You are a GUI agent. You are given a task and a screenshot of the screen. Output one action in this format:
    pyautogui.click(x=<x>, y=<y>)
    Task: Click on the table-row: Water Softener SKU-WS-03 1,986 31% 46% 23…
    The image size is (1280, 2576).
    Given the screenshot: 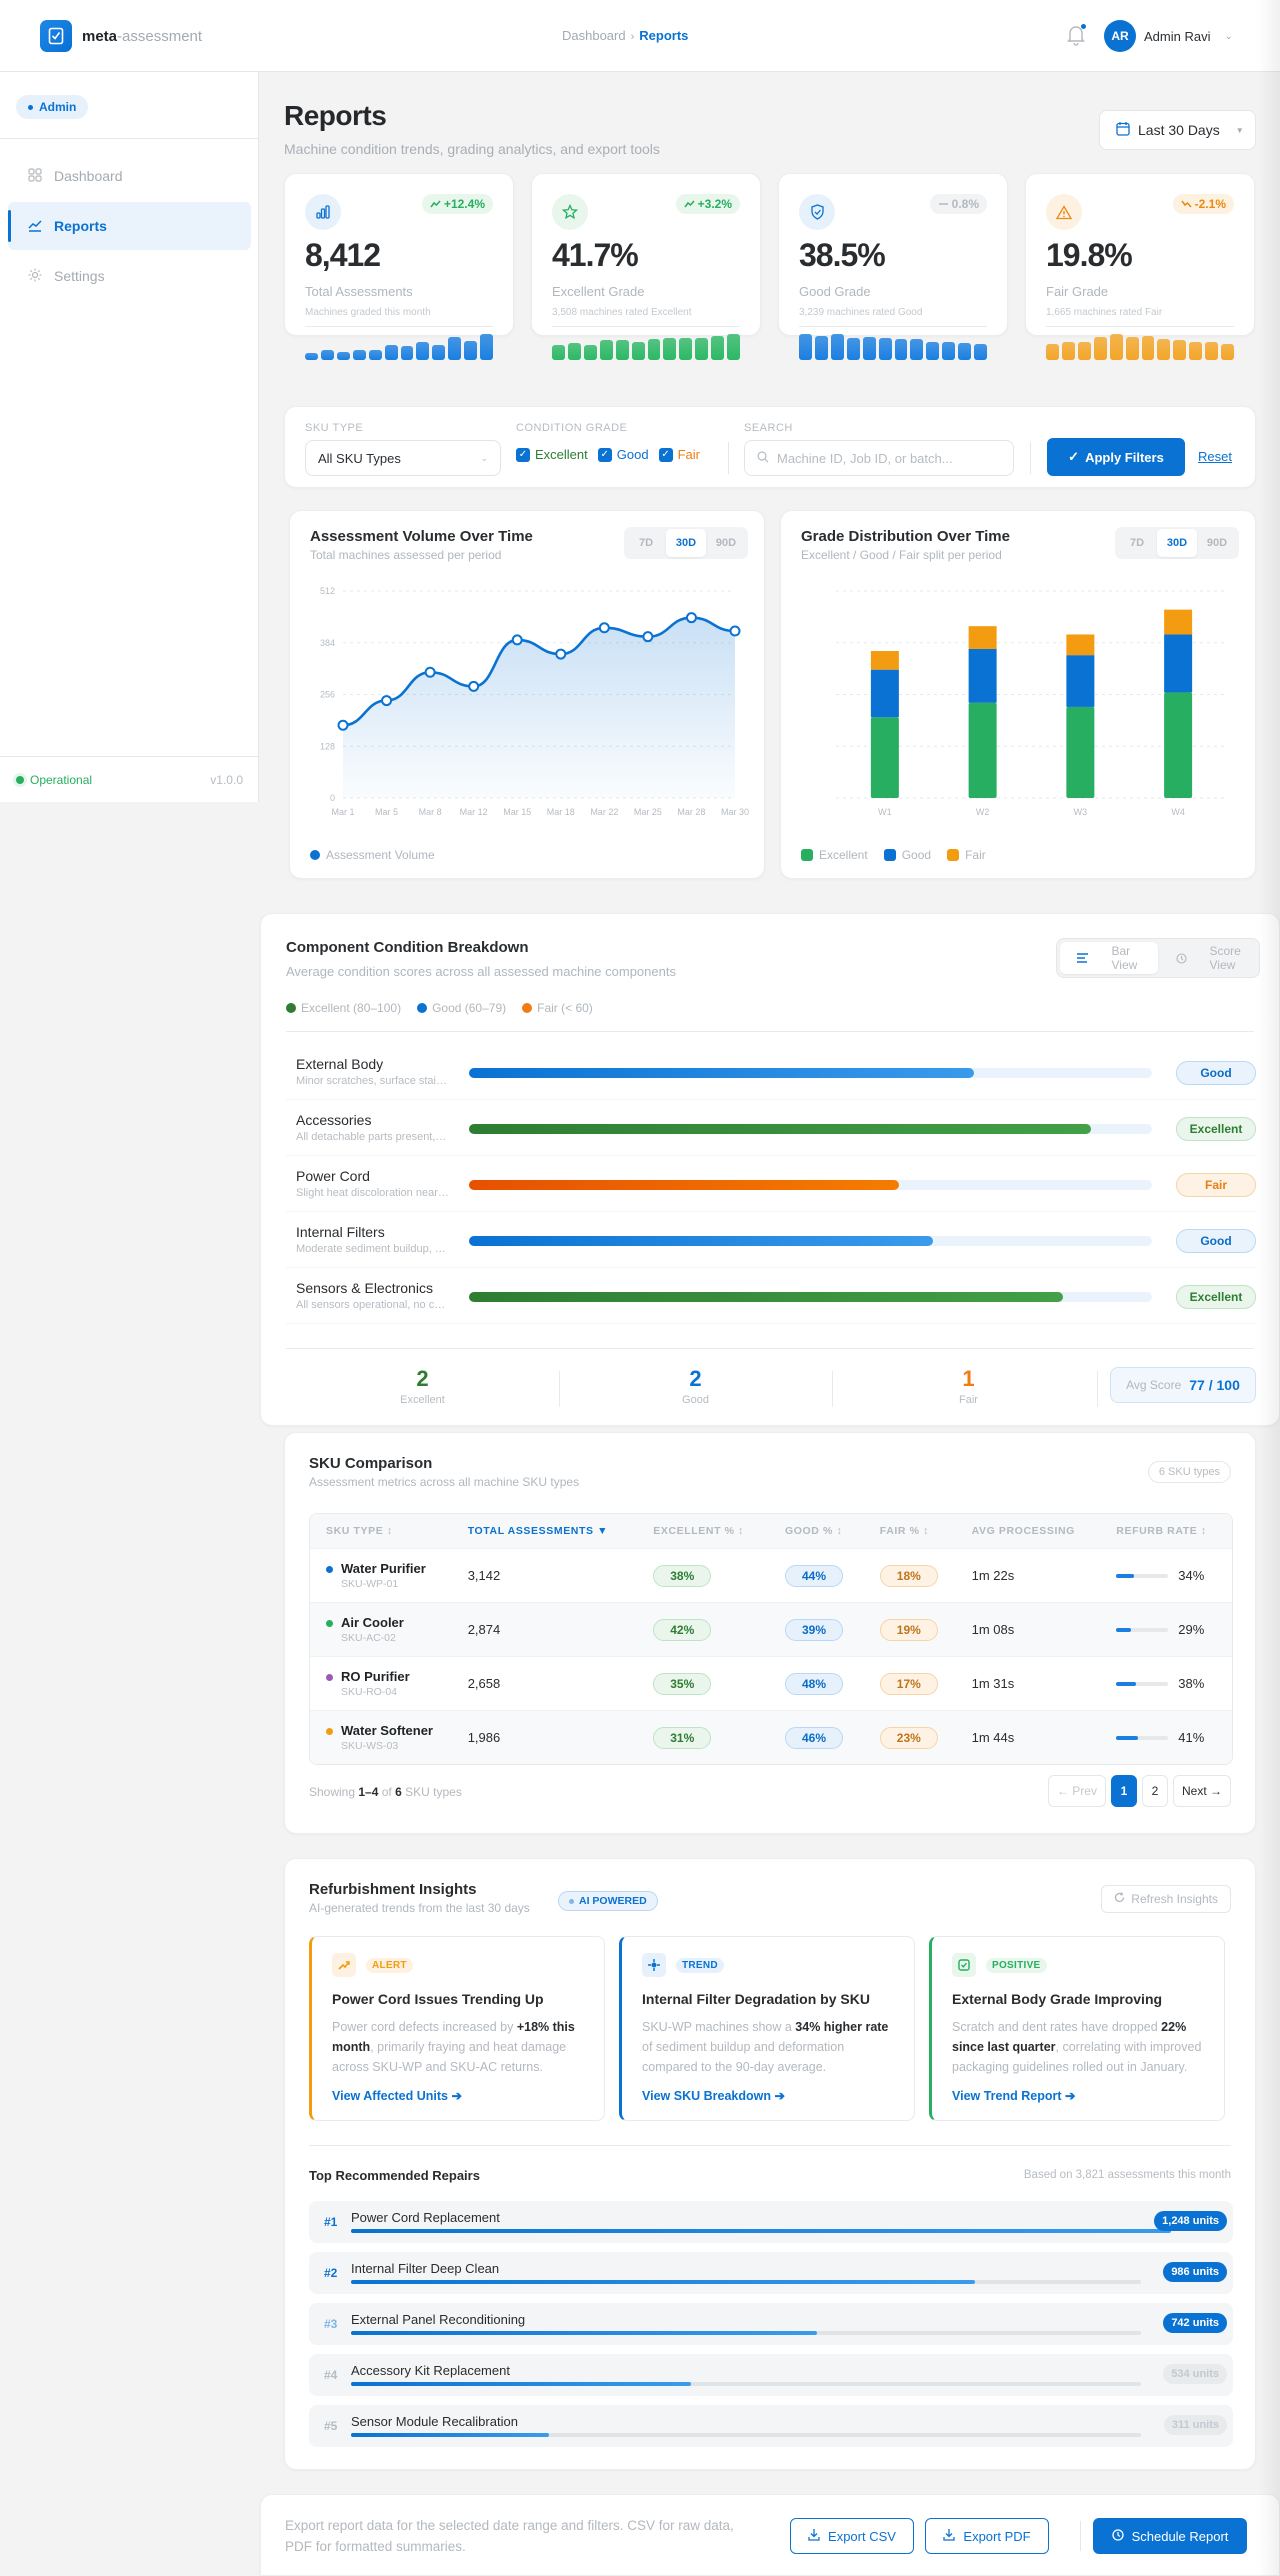 What is the action you would take?
    pyautogui.click(x=771, y=1737)
    